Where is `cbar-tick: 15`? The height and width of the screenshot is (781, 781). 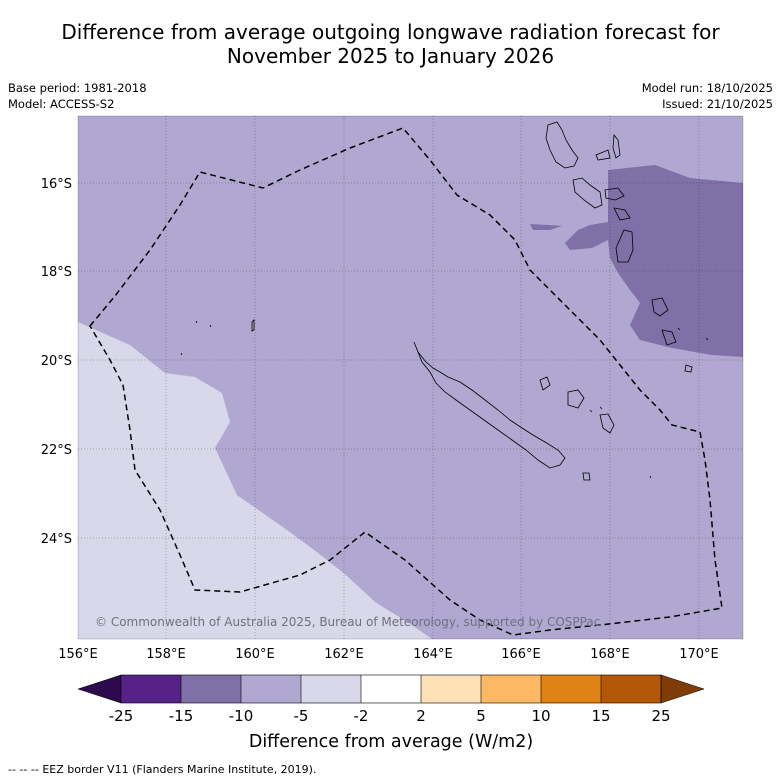
cbar-tick: 15 is located at coordinates (600, 716).